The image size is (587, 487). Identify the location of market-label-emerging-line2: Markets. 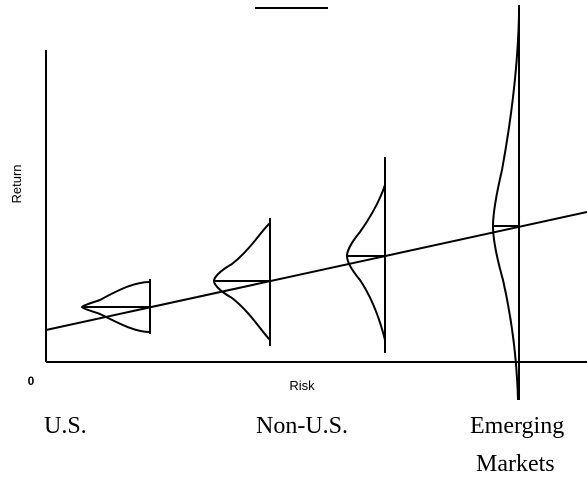
(515, 464).